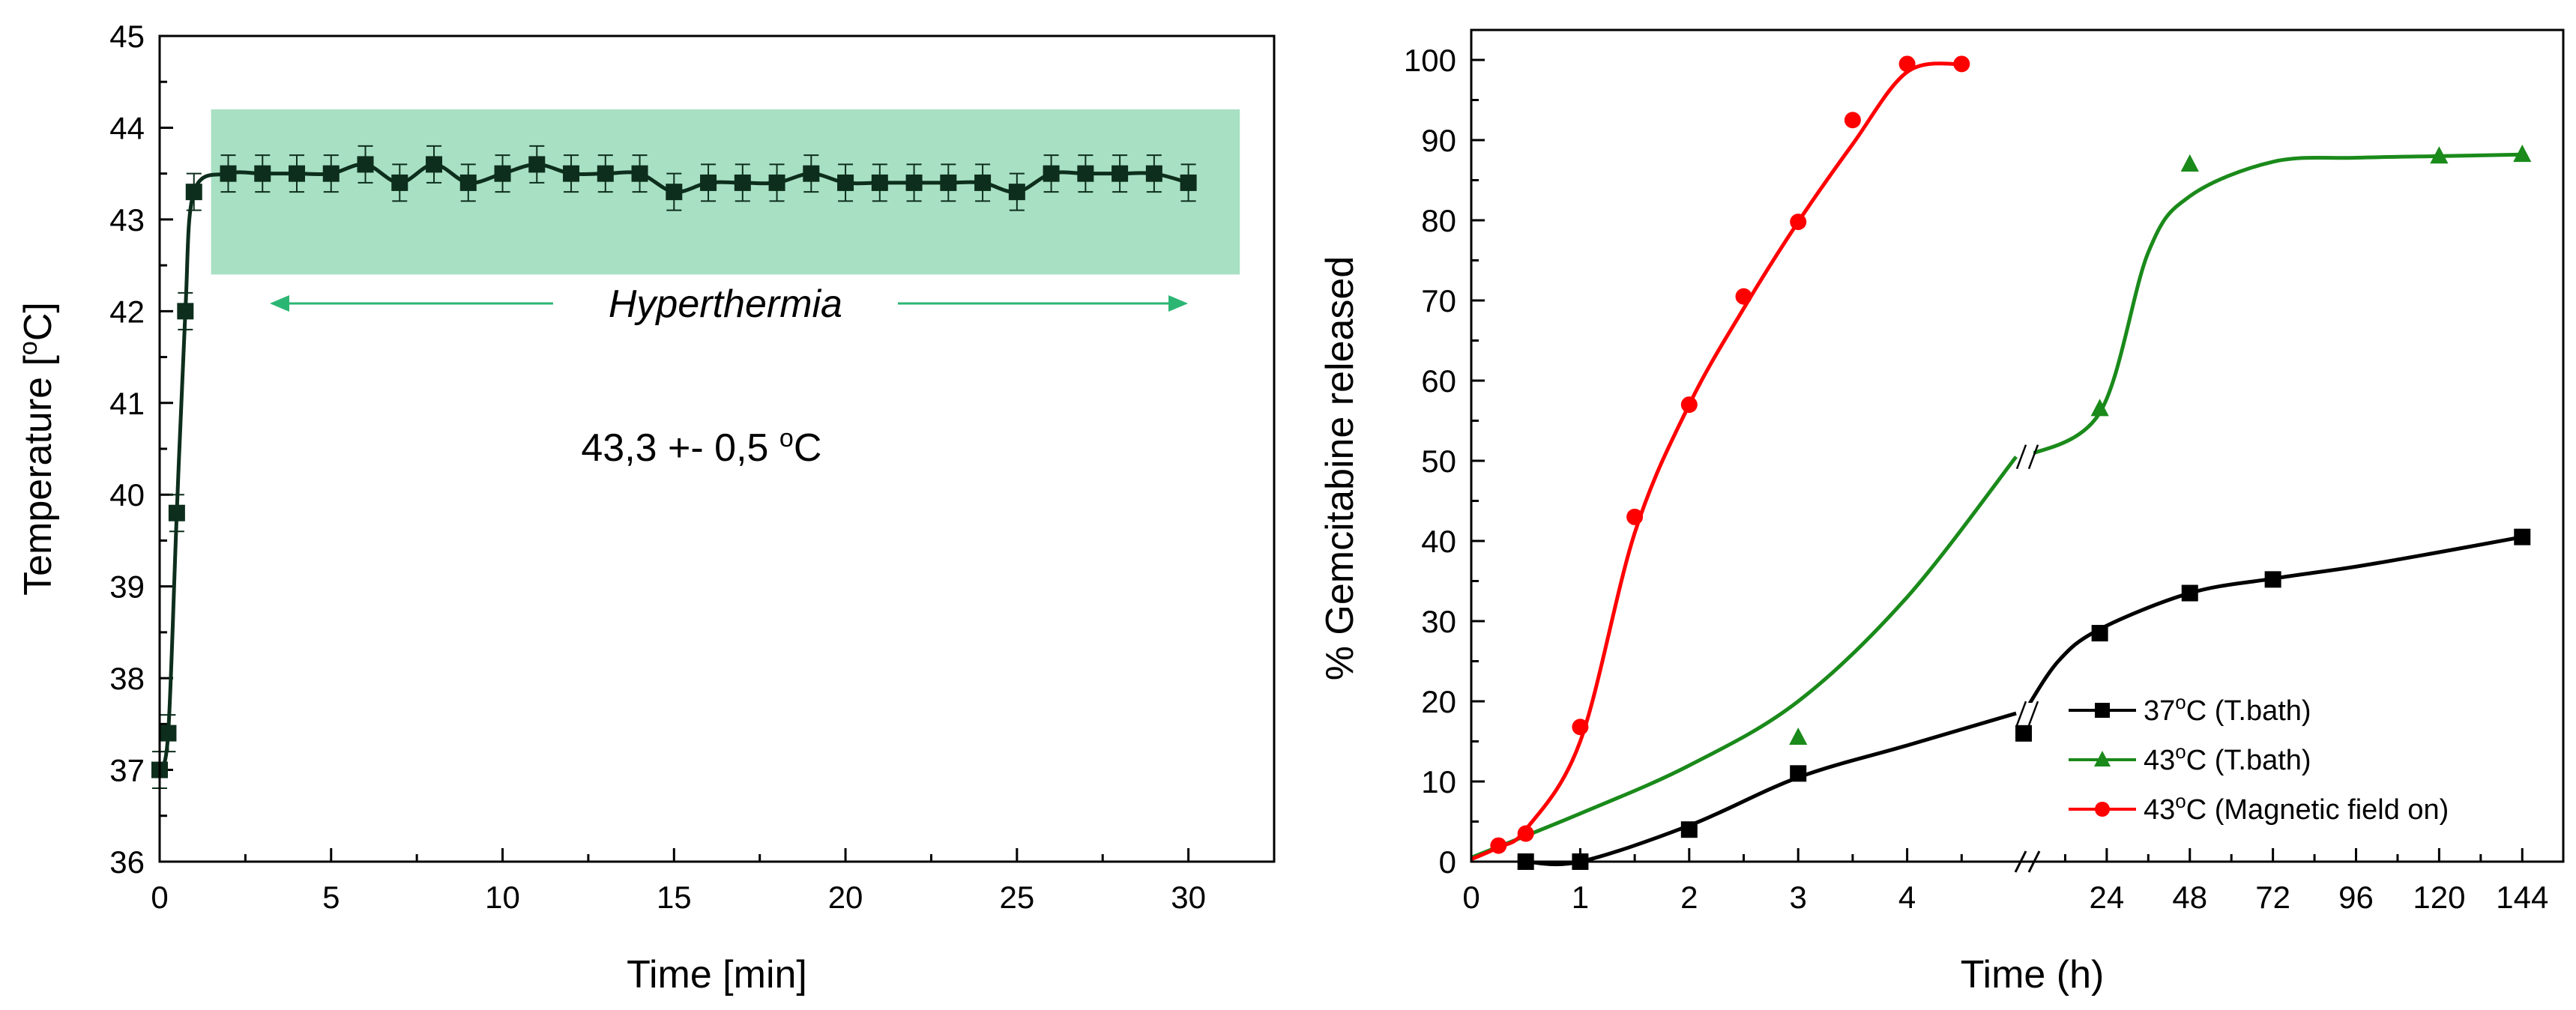  What do you see at coordinates (2296, 808) in the screenshot?
I see `svg-text: 43oC (Magnetic field on)` at bounding box center [2296, 808].